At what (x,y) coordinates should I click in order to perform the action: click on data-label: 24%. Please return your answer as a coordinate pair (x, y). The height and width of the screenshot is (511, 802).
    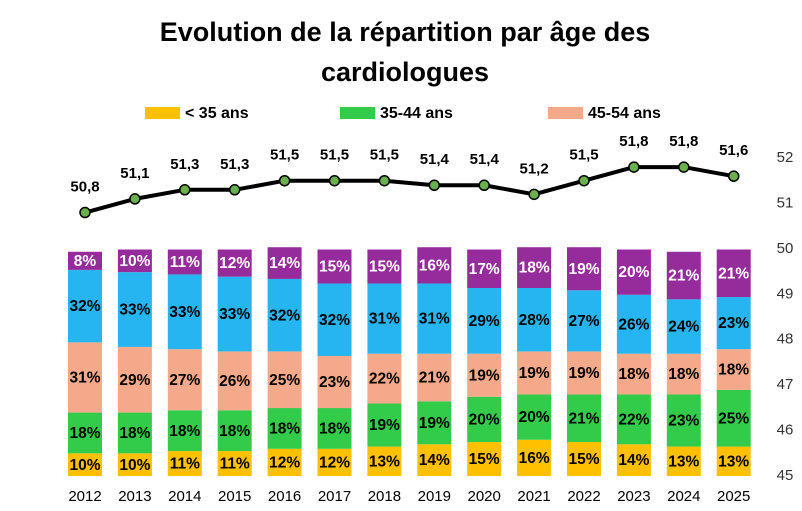
    Looking at the image, I should click on (683, 327).